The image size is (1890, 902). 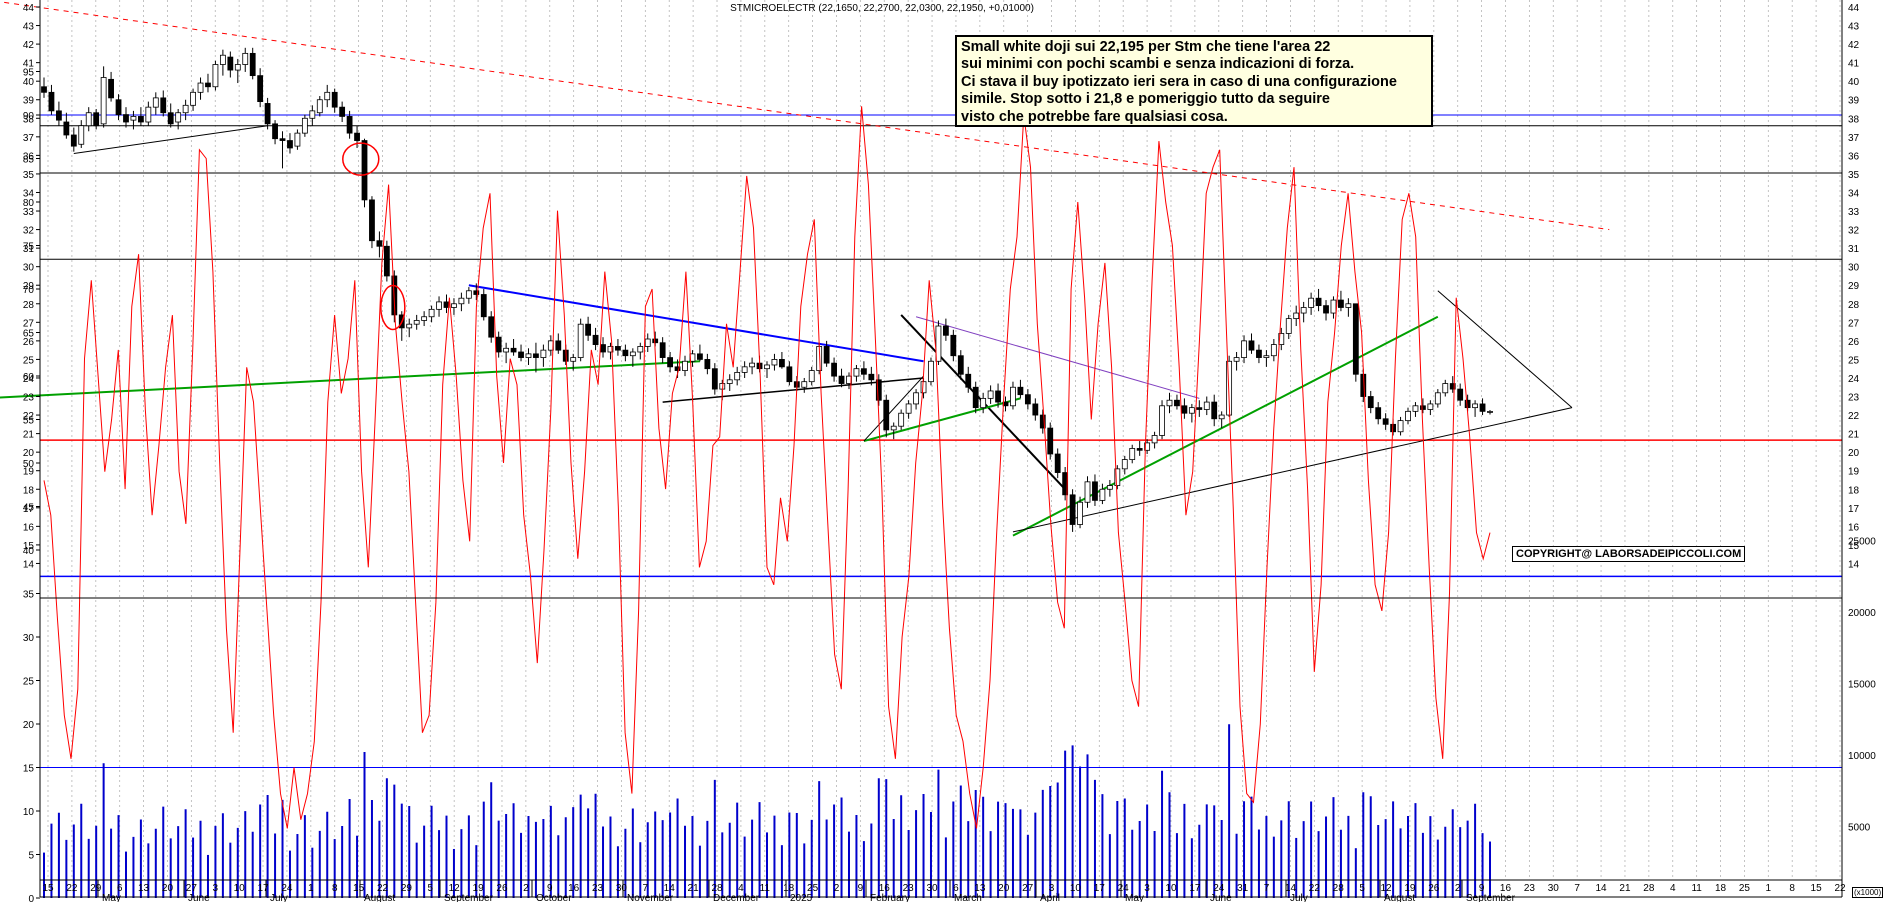 I want to click on price-tick-left: 30, so click(x=29, y=268).